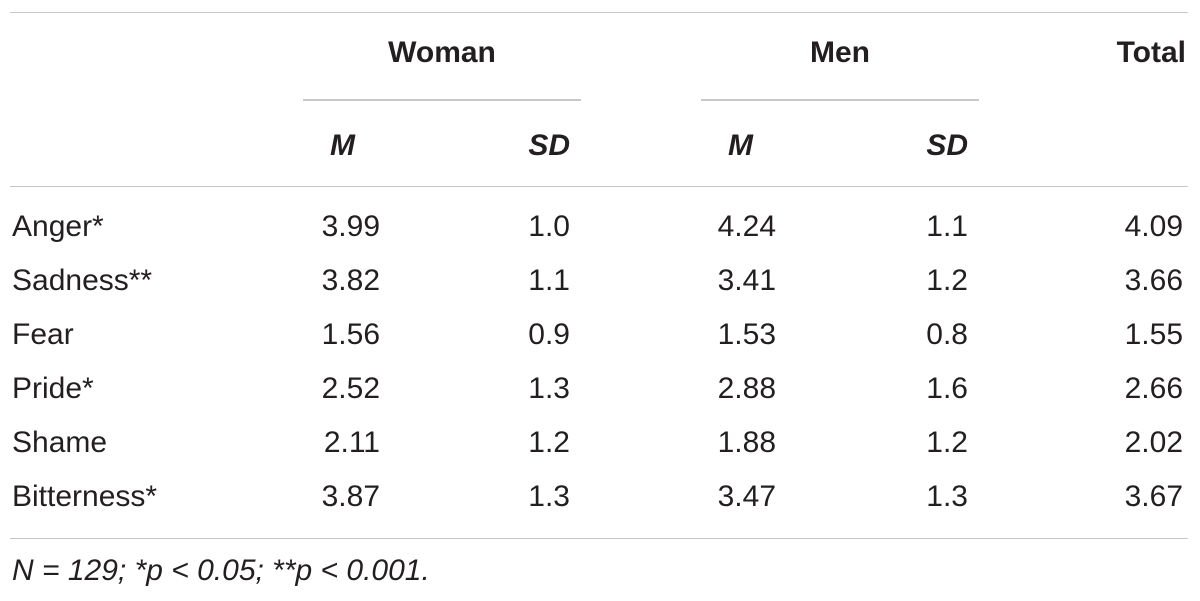  I want to click on woman-m-cell: 3.82, so click(350, 280).